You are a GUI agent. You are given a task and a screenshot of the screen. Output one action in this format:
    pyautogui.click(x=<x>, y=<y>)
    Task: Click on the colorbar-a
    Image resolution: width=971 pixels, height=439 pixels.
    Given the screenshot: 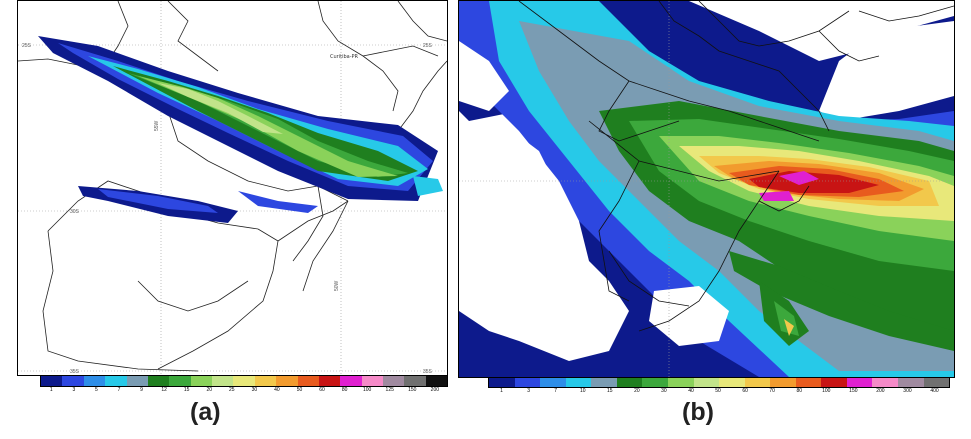 What is the action you would take?
    pyautogui.click(x=244, y=381)
    